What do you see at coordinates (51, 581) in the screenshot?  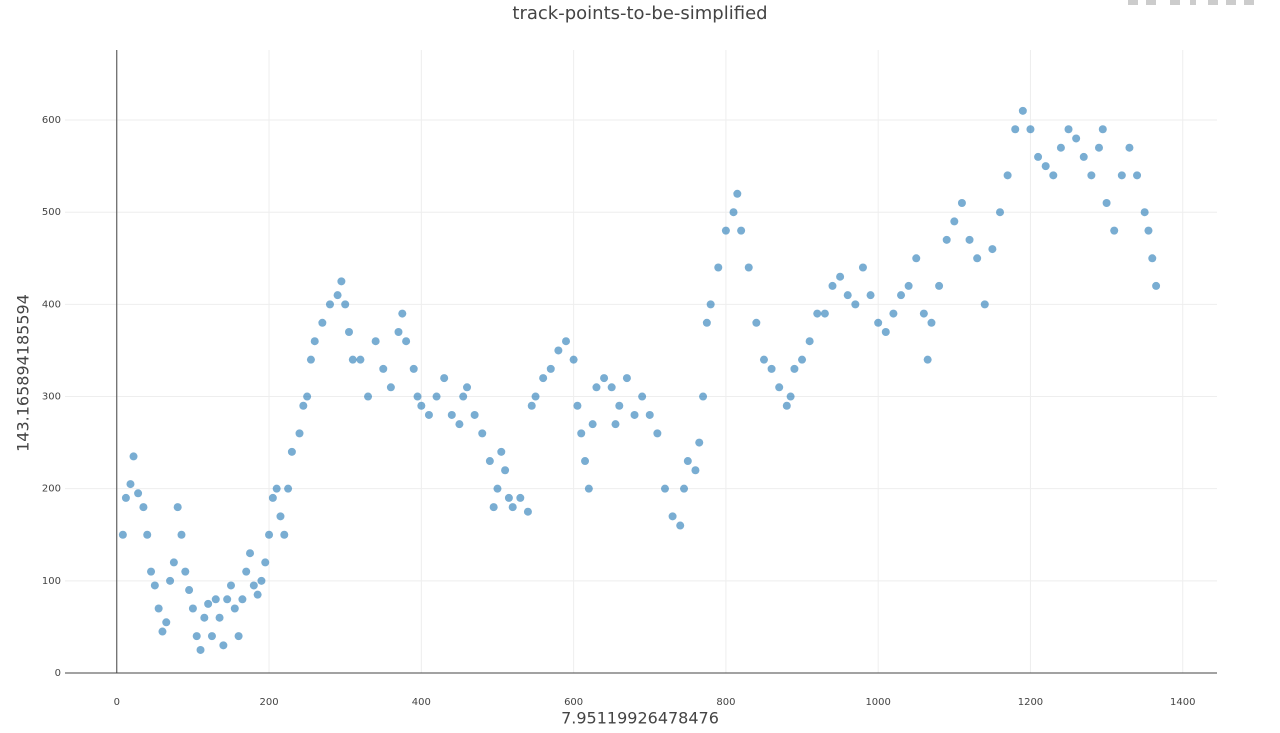 I see `y-tick-label: 100` at bounding box center [51, 581].